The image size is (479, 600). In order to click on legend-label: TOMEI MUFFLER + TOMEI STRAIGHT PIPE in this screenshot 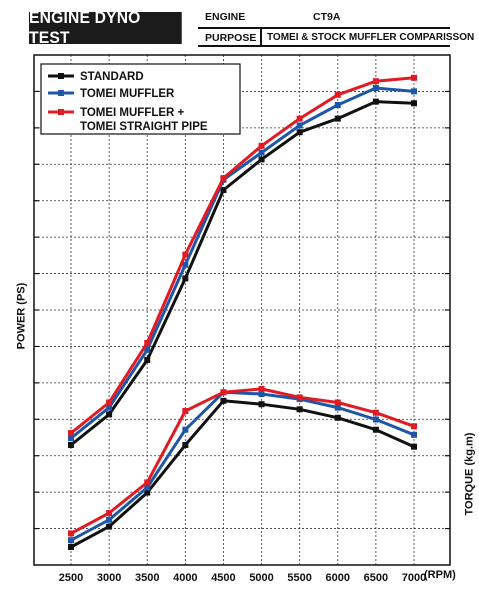, I will do `click(144, 120)`.